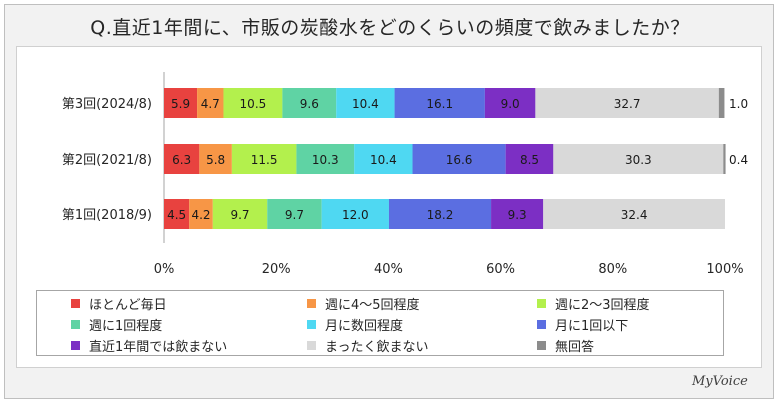 Image resolution: width=780 pixels, height=405 pixels. What do you see at coordinates (602, 305) in the screenshot?
I see `legend-label: 週に2～3回程度` at bounding box center [602, 305].